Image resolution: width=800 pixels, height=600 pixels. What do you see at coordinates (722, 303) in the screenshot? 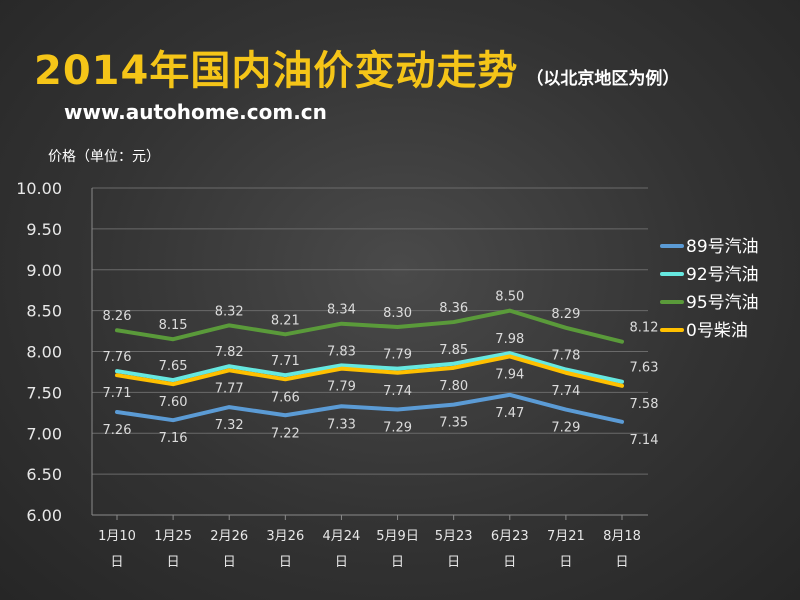
I see `legend-label: 95号汽油` at bounding box center [722, 303].